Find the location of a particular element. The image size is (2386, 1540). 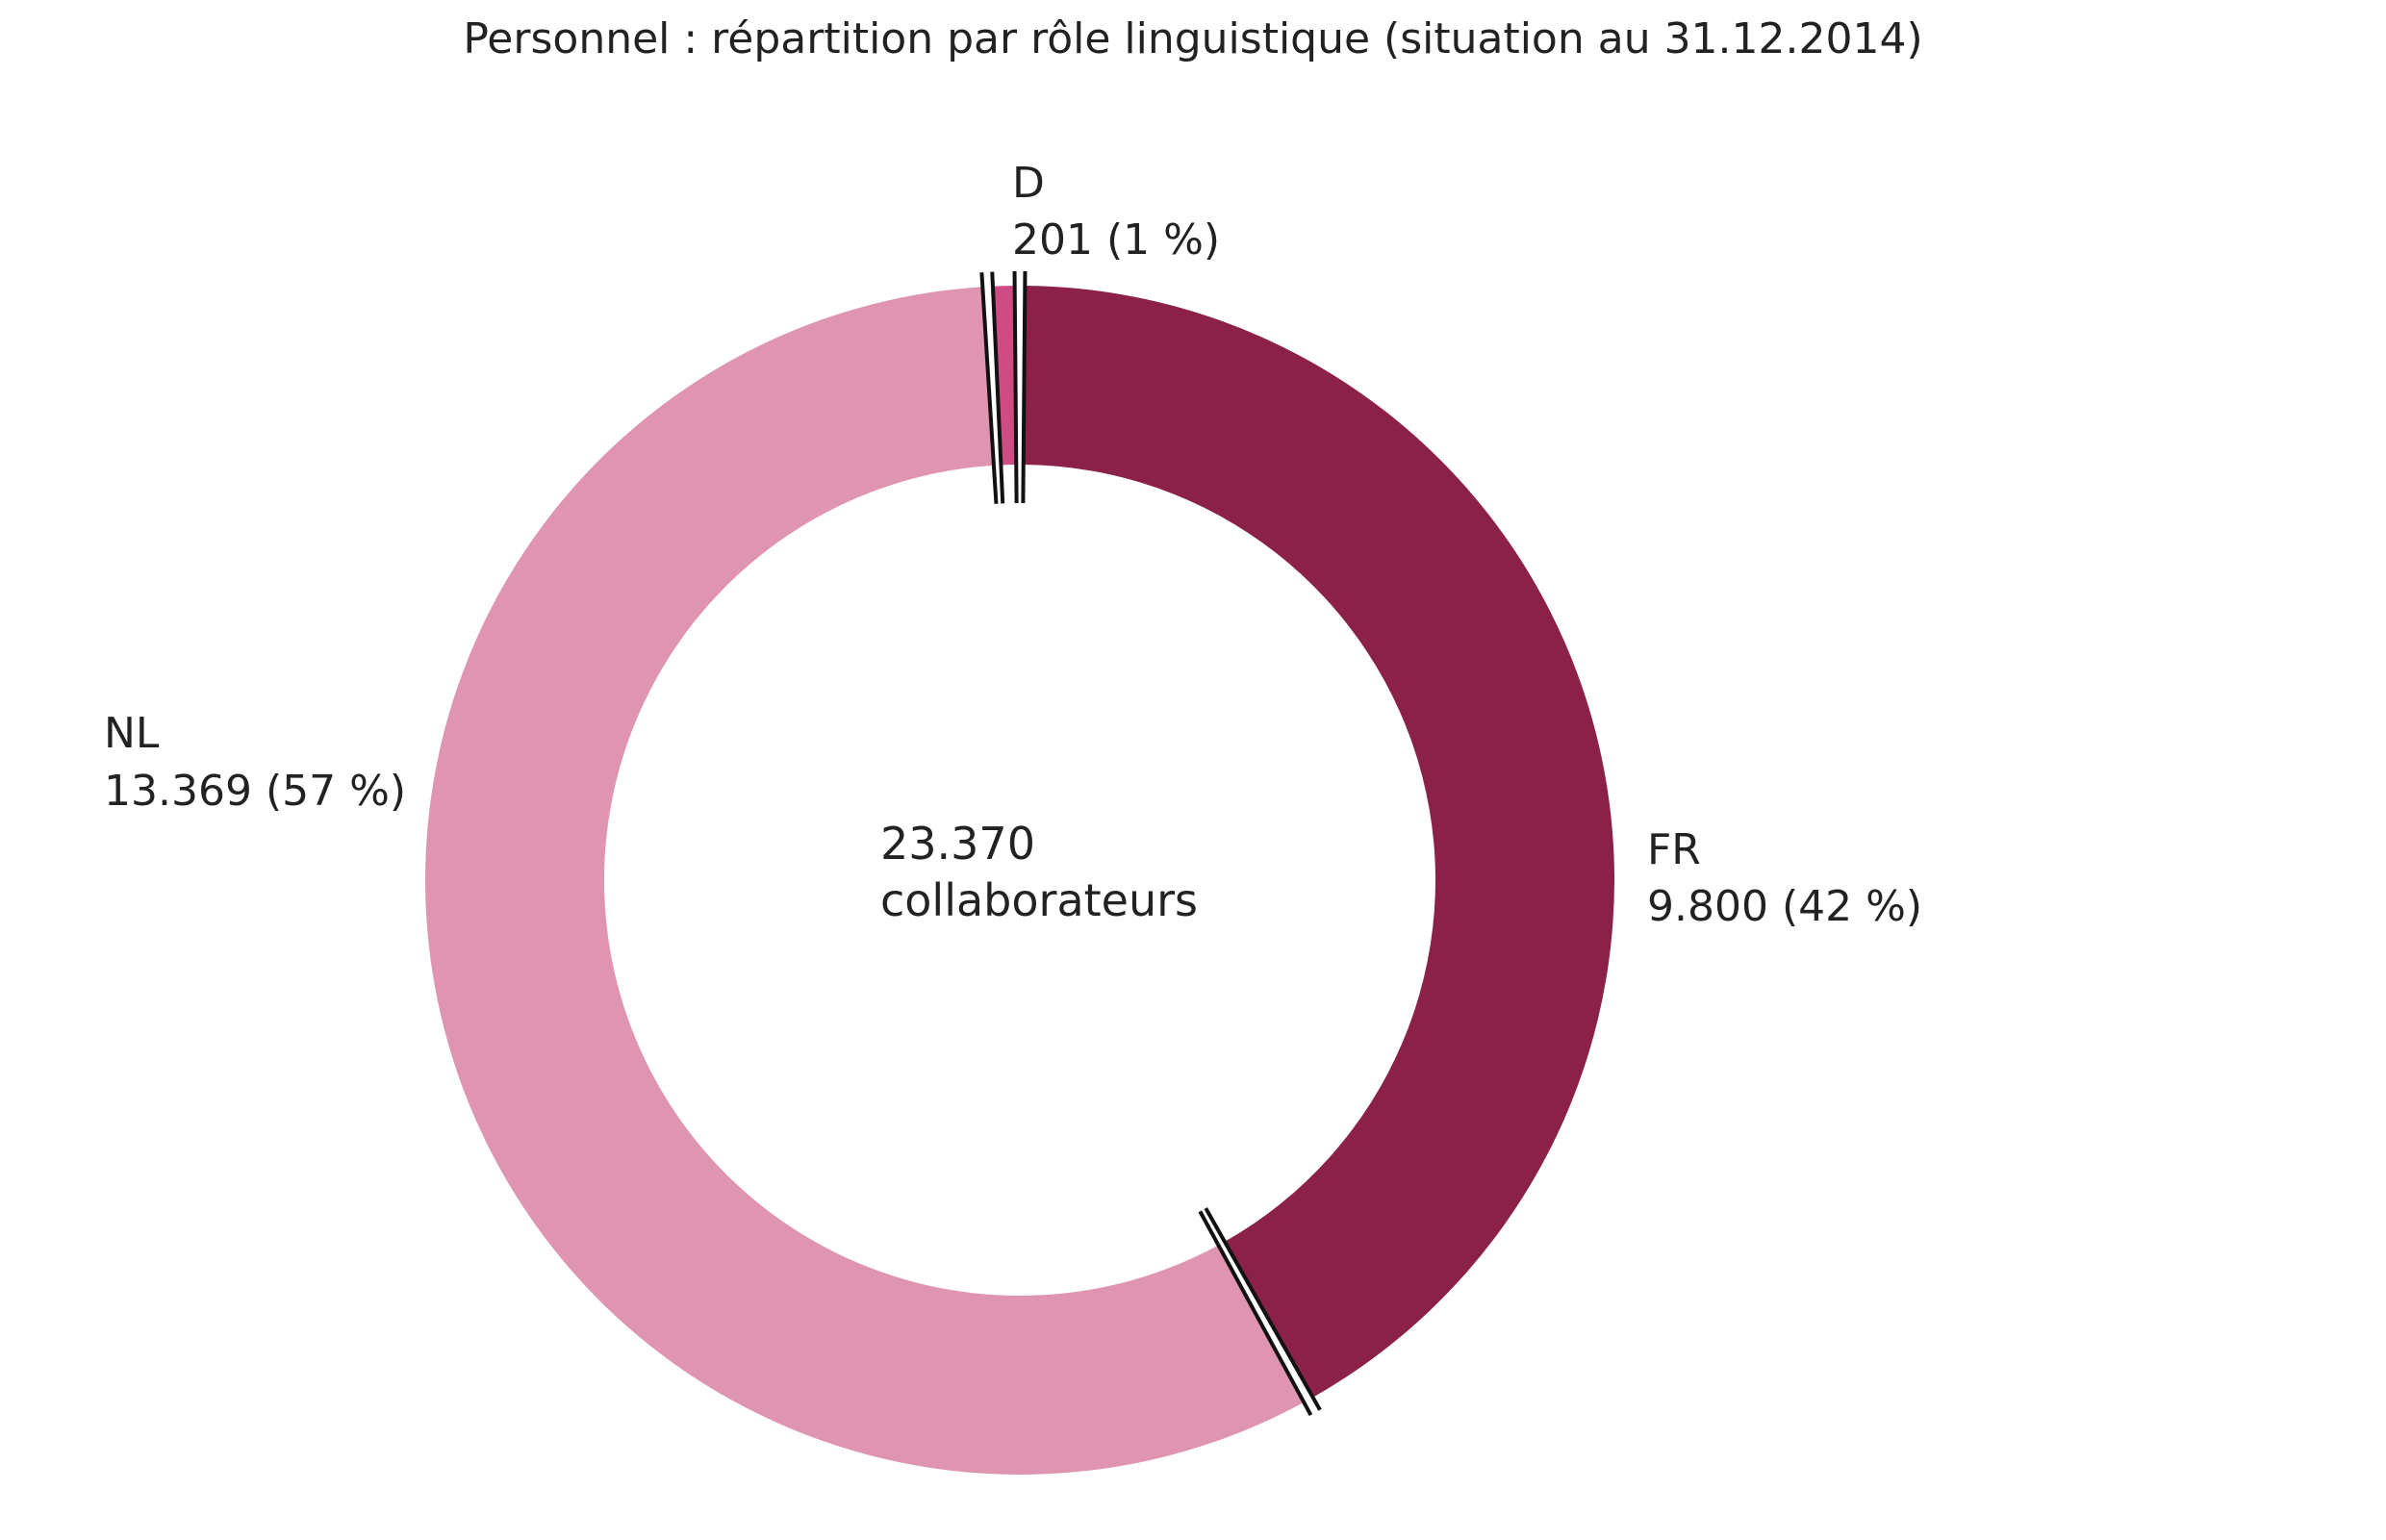

center-unit-label: collaborateurs is located at coordinates (1039, 900).